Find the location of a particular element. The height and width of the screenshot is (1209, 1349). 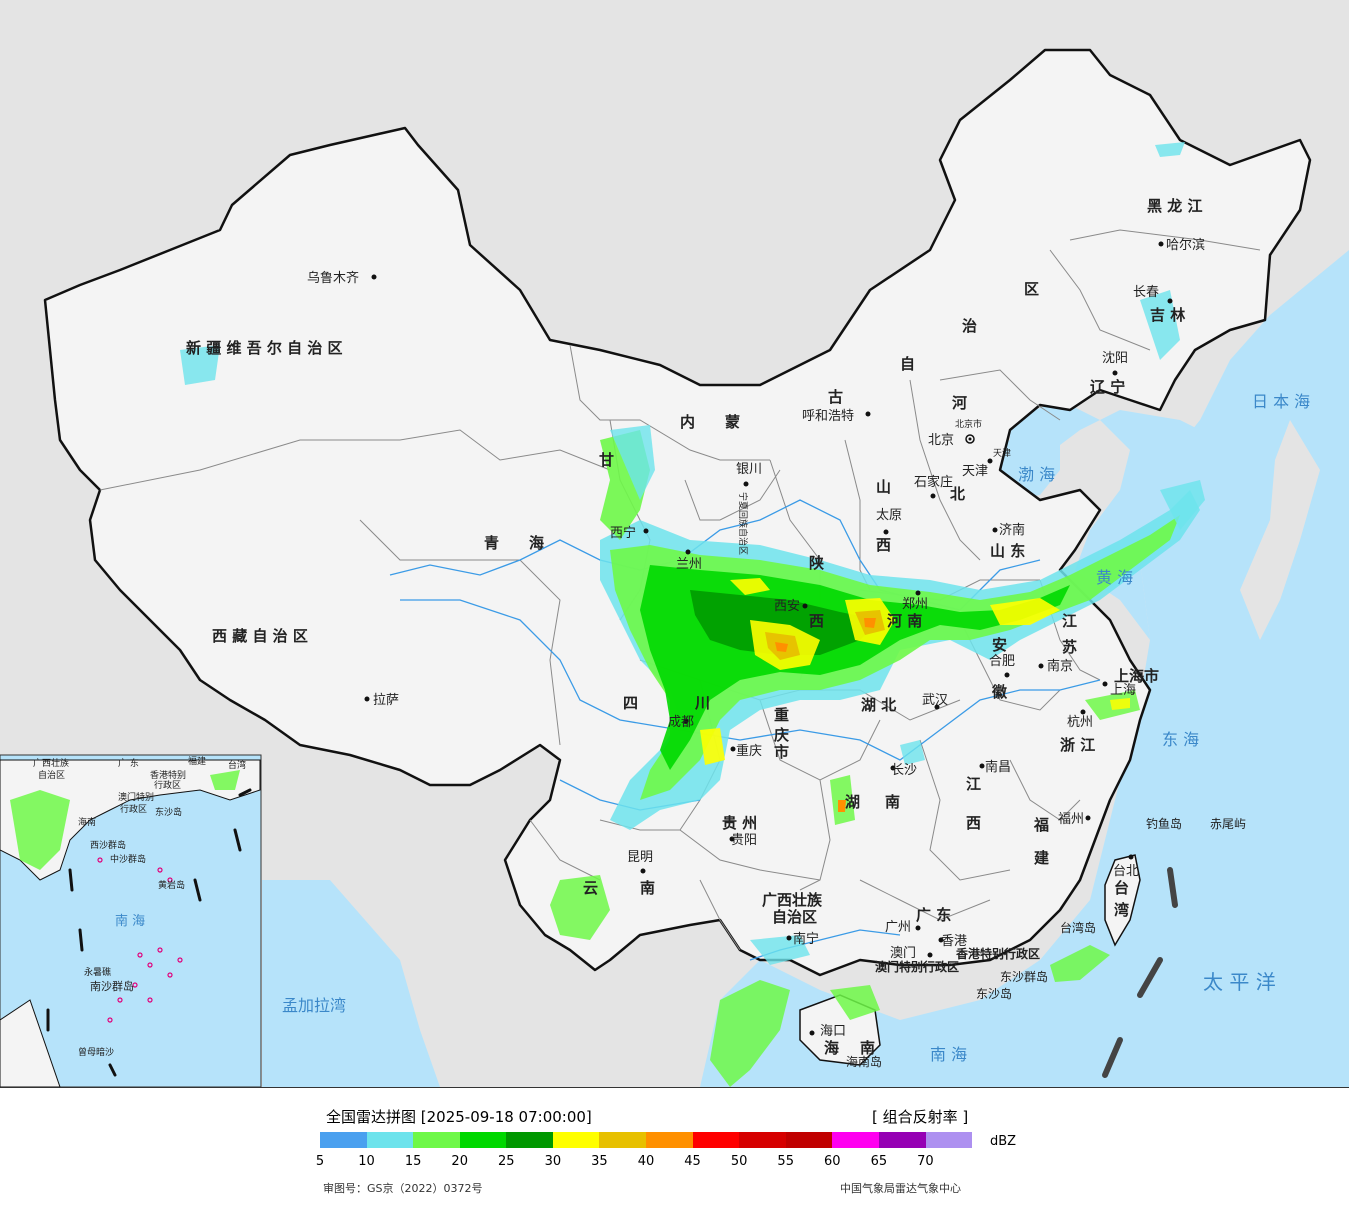

label-tianjin-shi: 天津 is located at coordinates (1002, 453).